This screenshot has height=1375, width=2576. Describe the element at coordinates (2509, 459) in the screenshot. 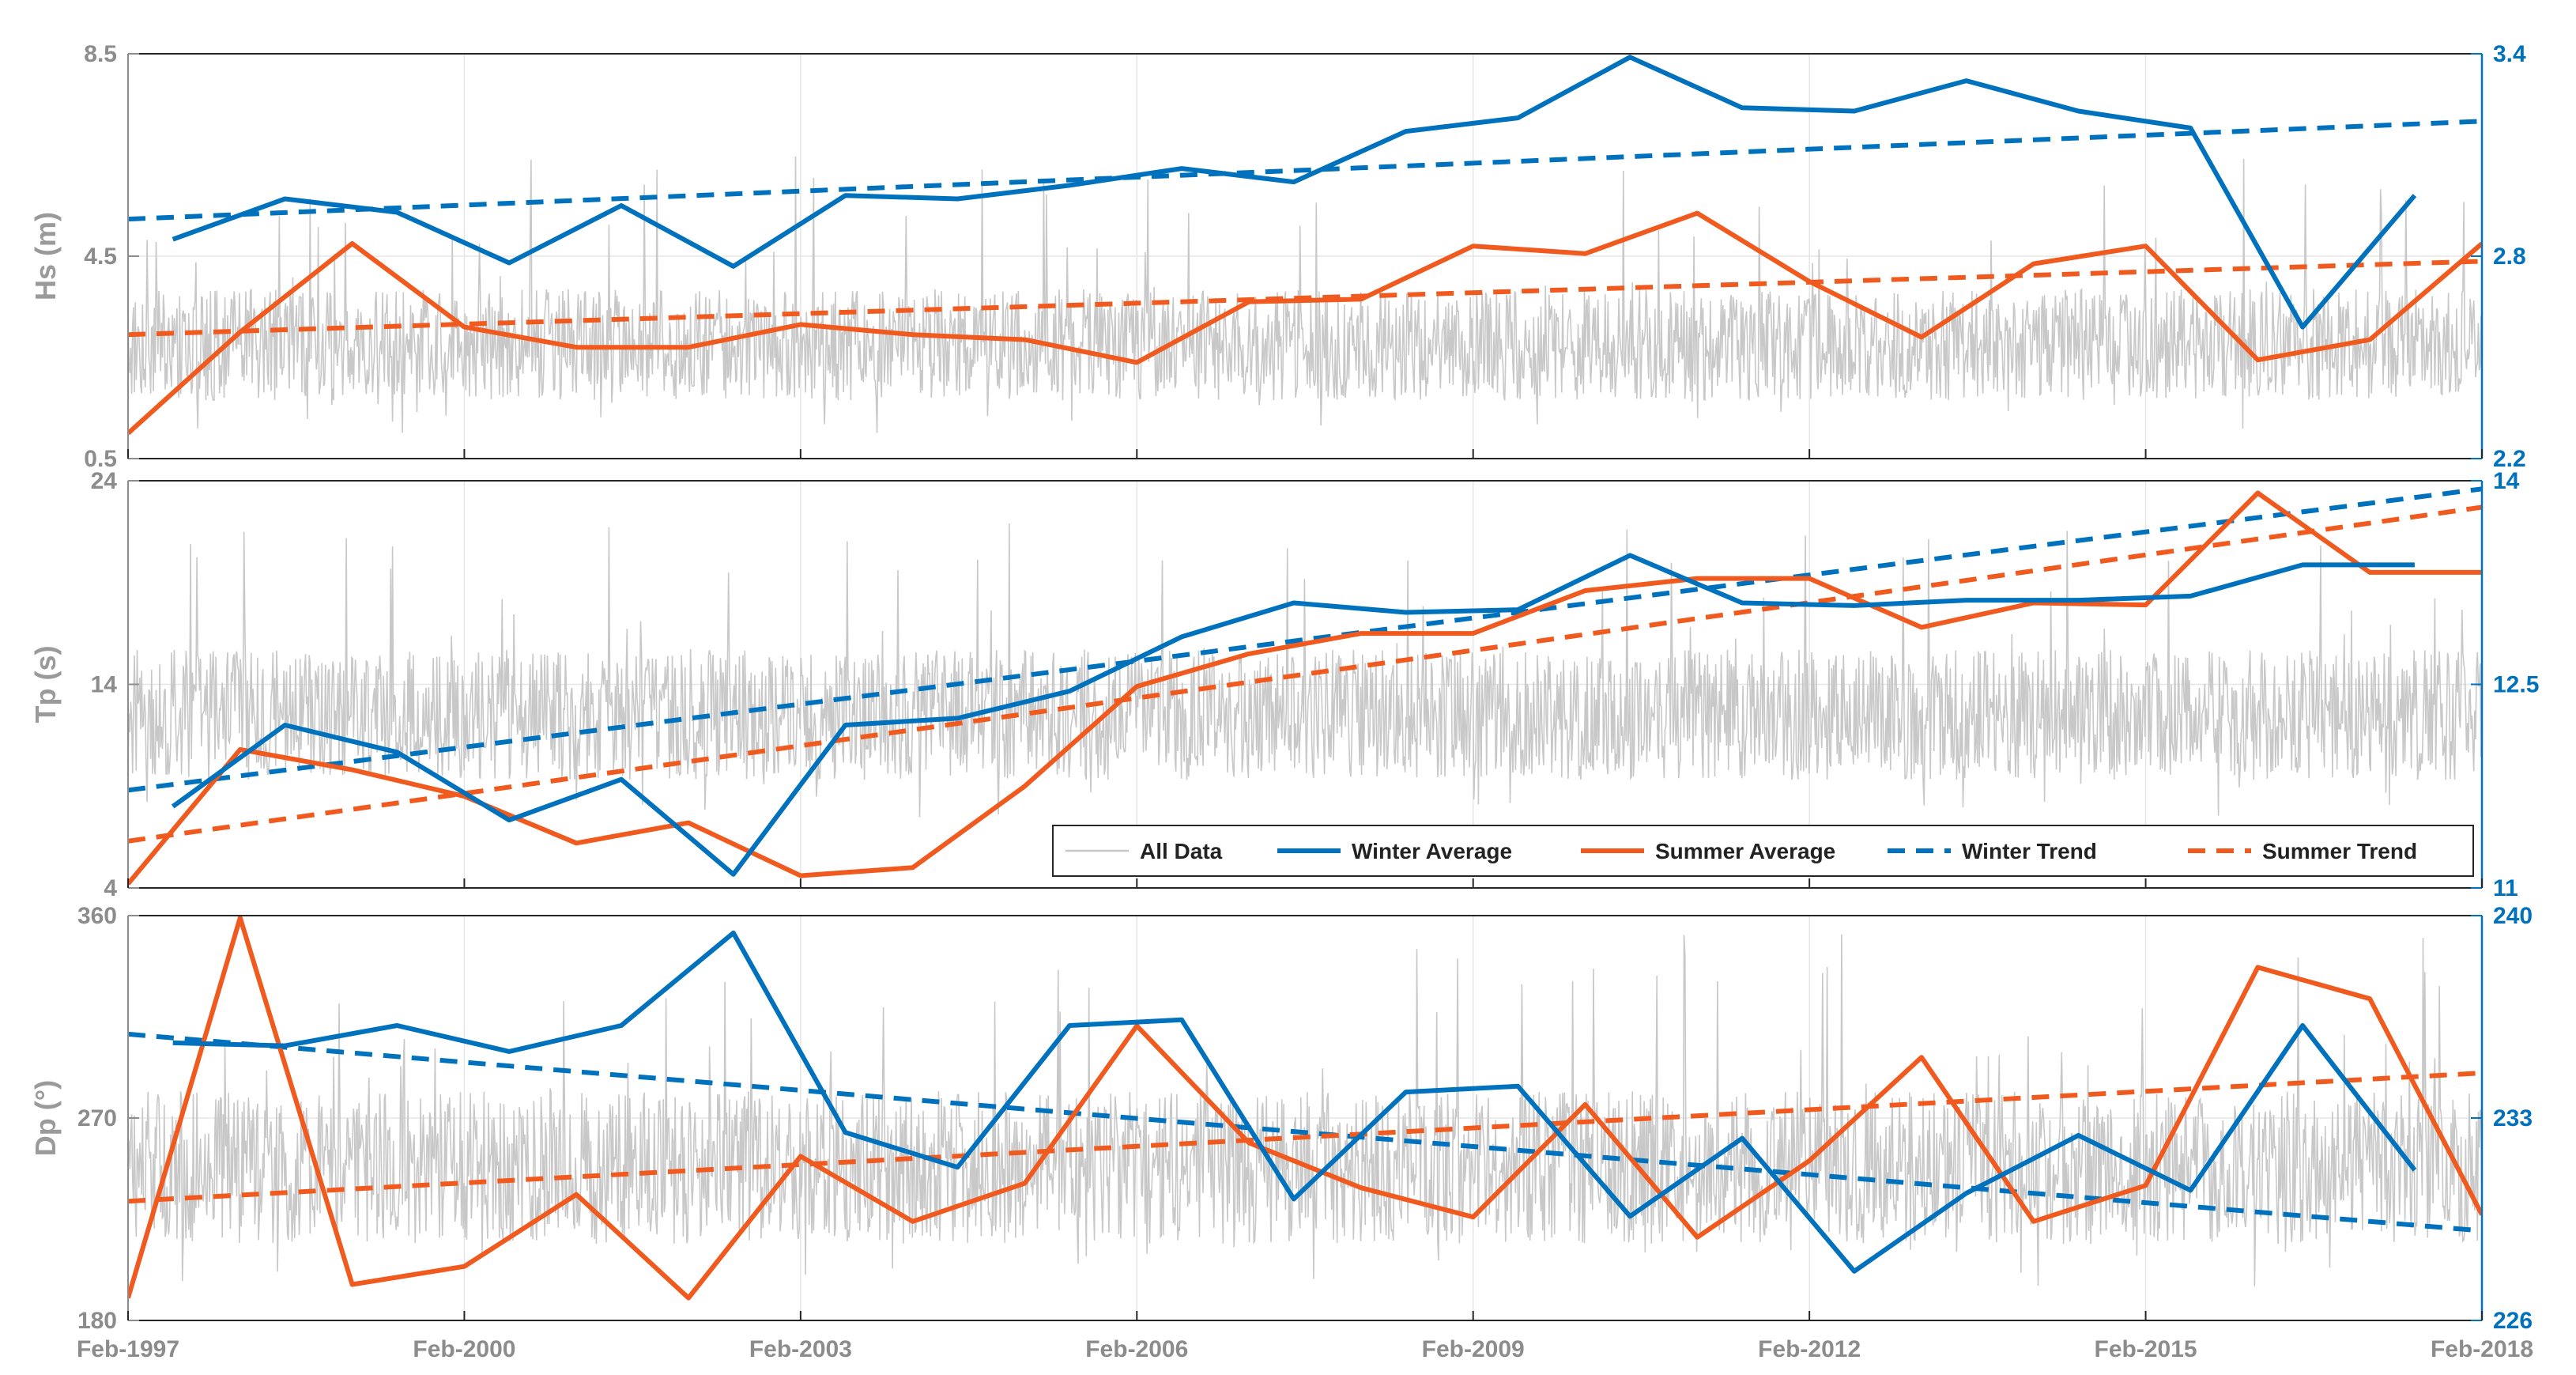

I see `right-tick-label: 2.2` at that location.